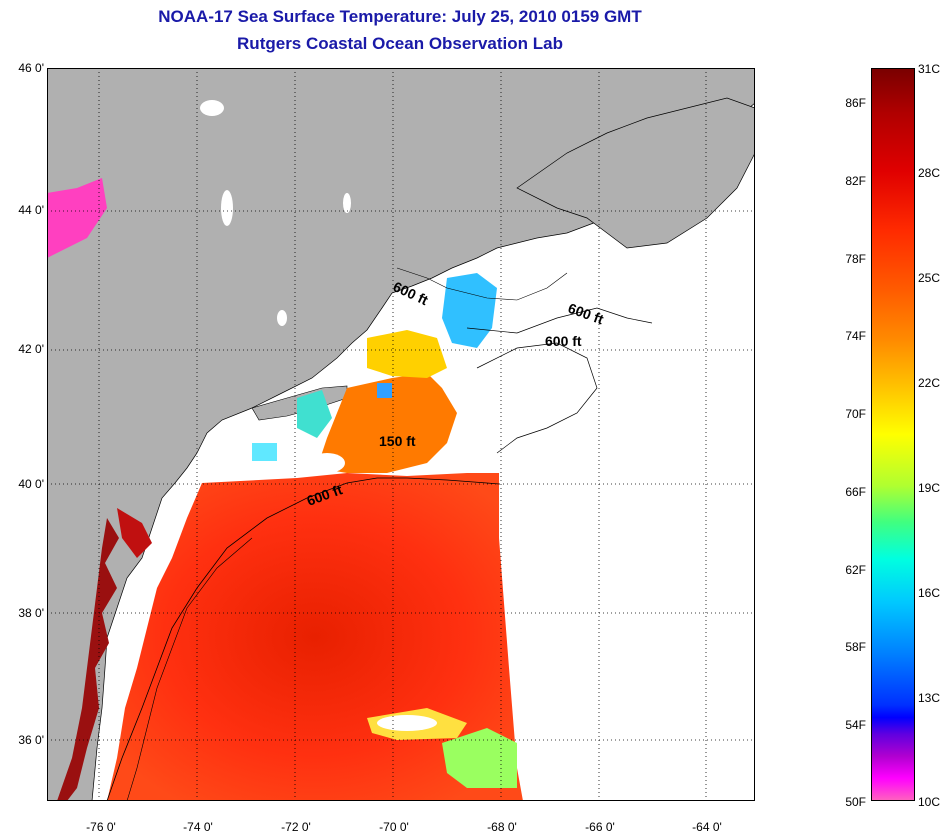 The width and height of the screenshot is (952, 840). I want to click on isobath-label-150: 150 ft, so click(397, 441).